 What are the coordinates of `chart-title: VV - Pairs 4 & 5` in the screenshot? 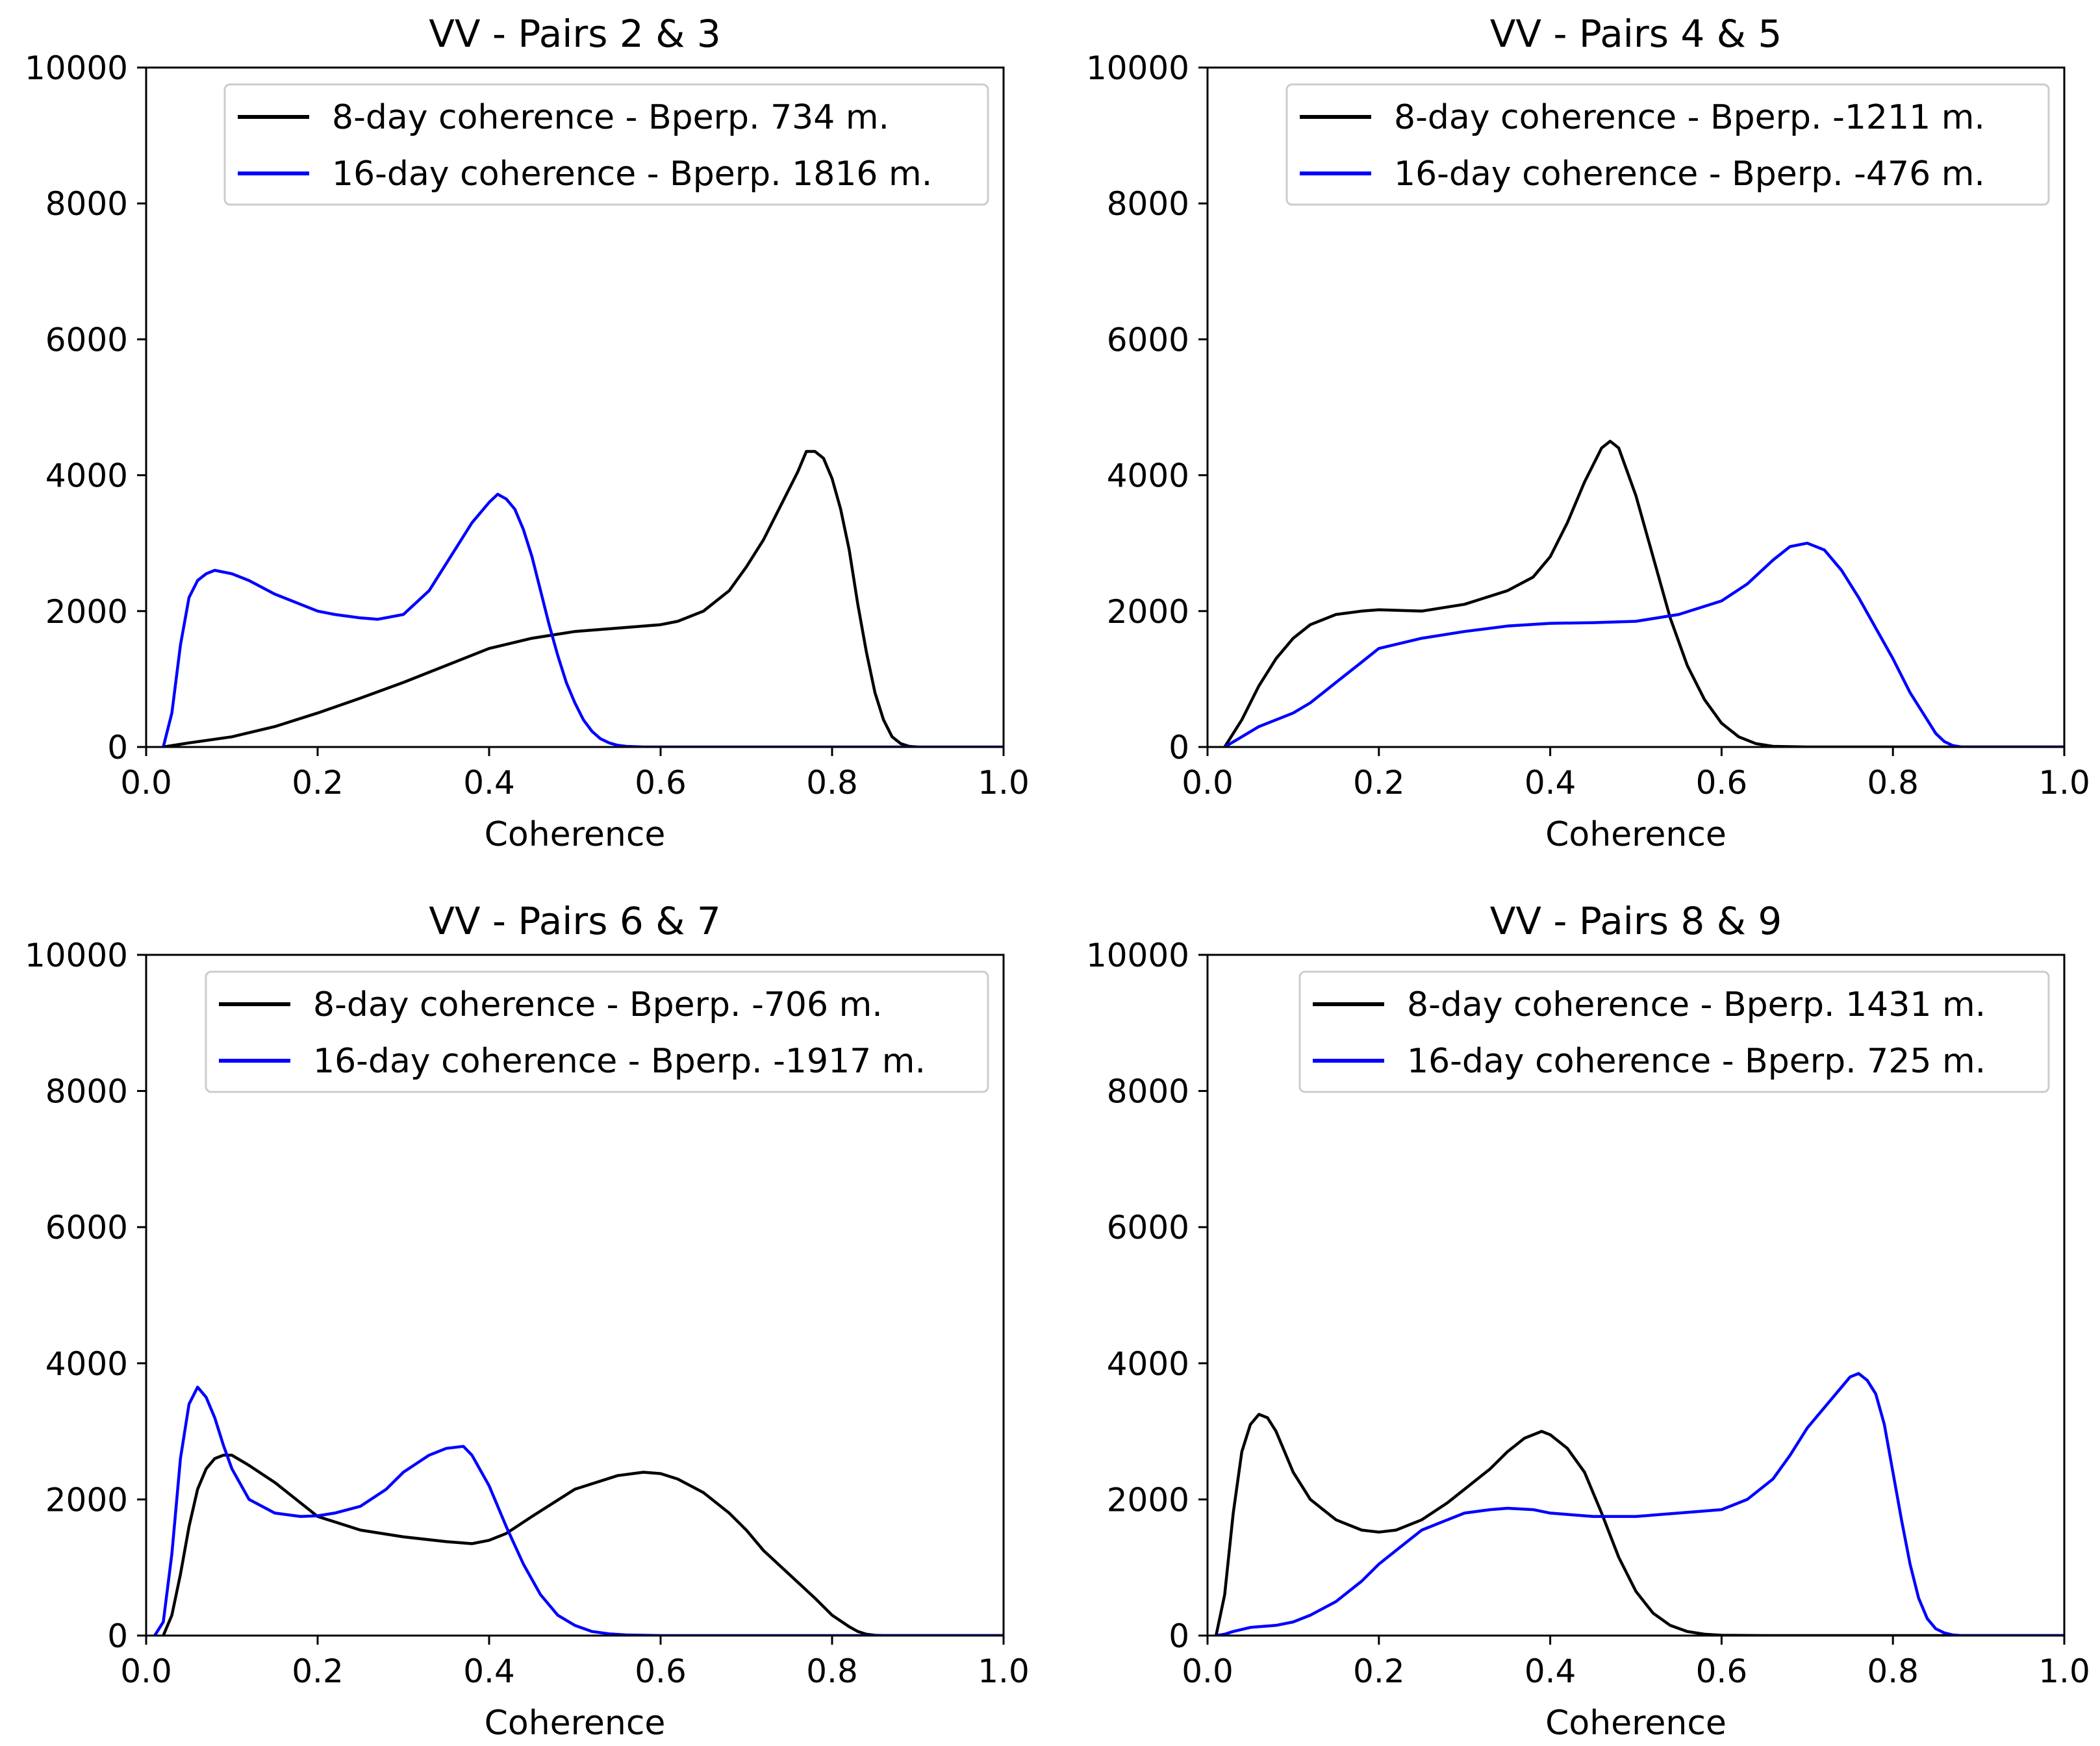 It's located at (1636, 34).